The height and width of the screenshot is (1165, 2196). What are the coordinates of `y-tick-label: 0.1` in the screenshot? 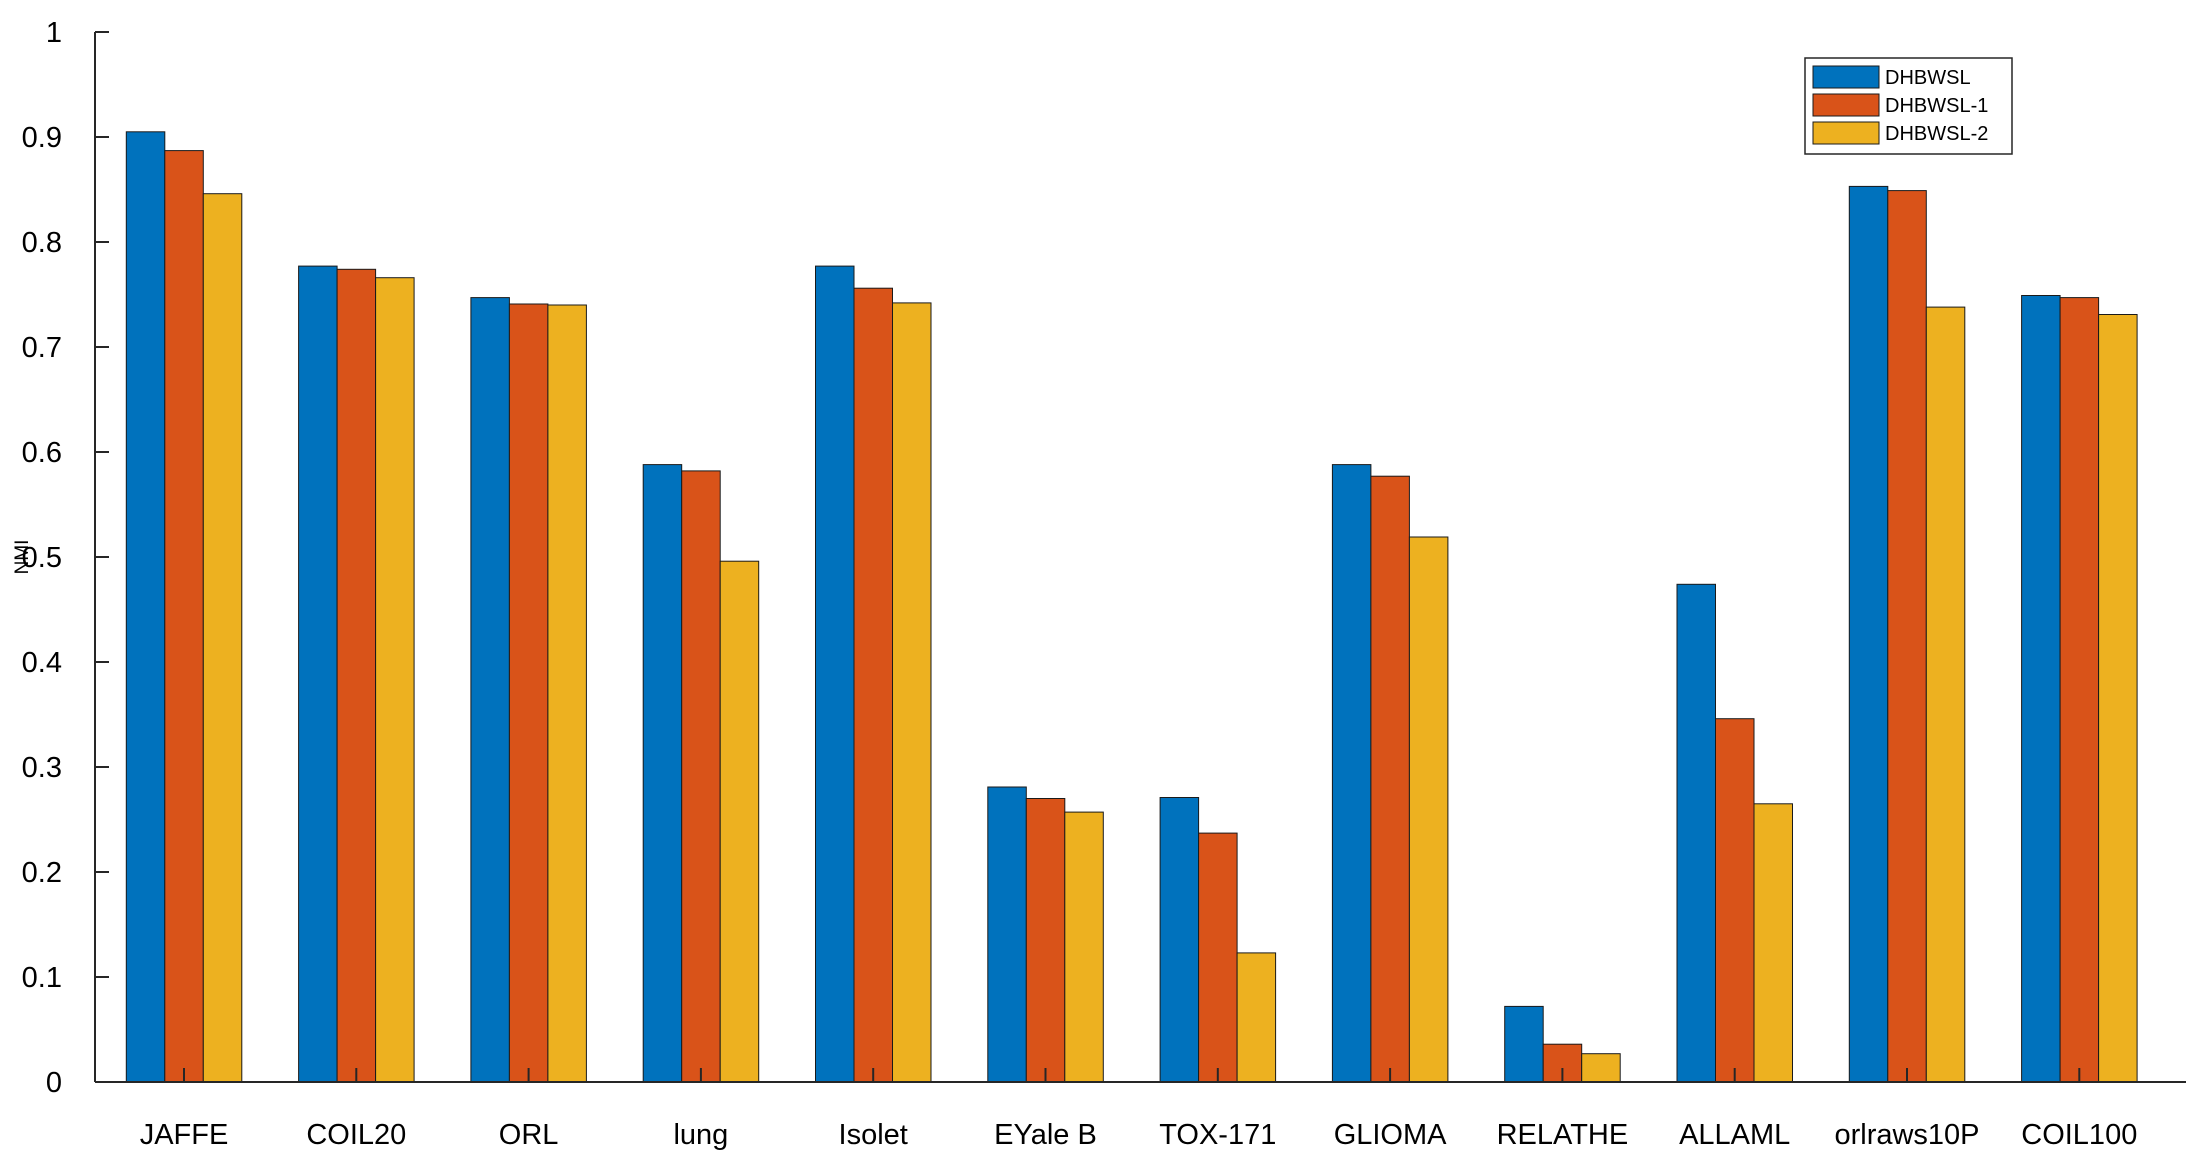 It's located at (42, 978).